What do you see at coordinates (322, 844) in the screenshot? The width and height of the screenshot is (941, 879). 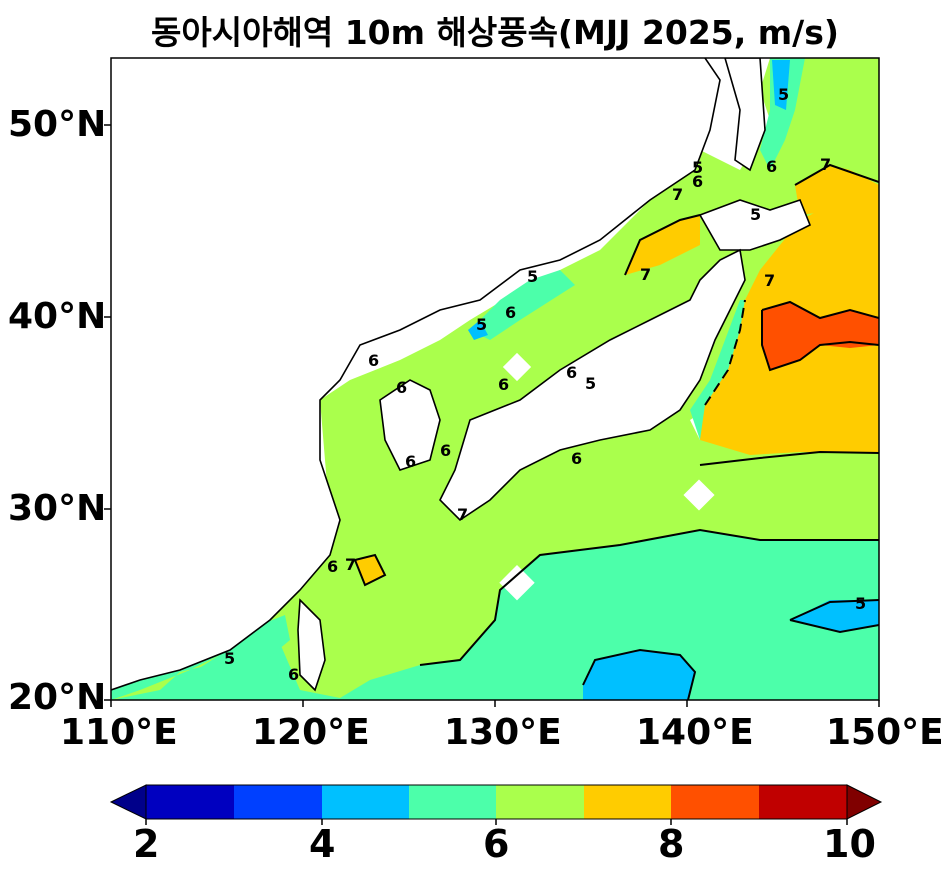 I see `colorbar-tick-label: 4` at bounding box center [322, 844].